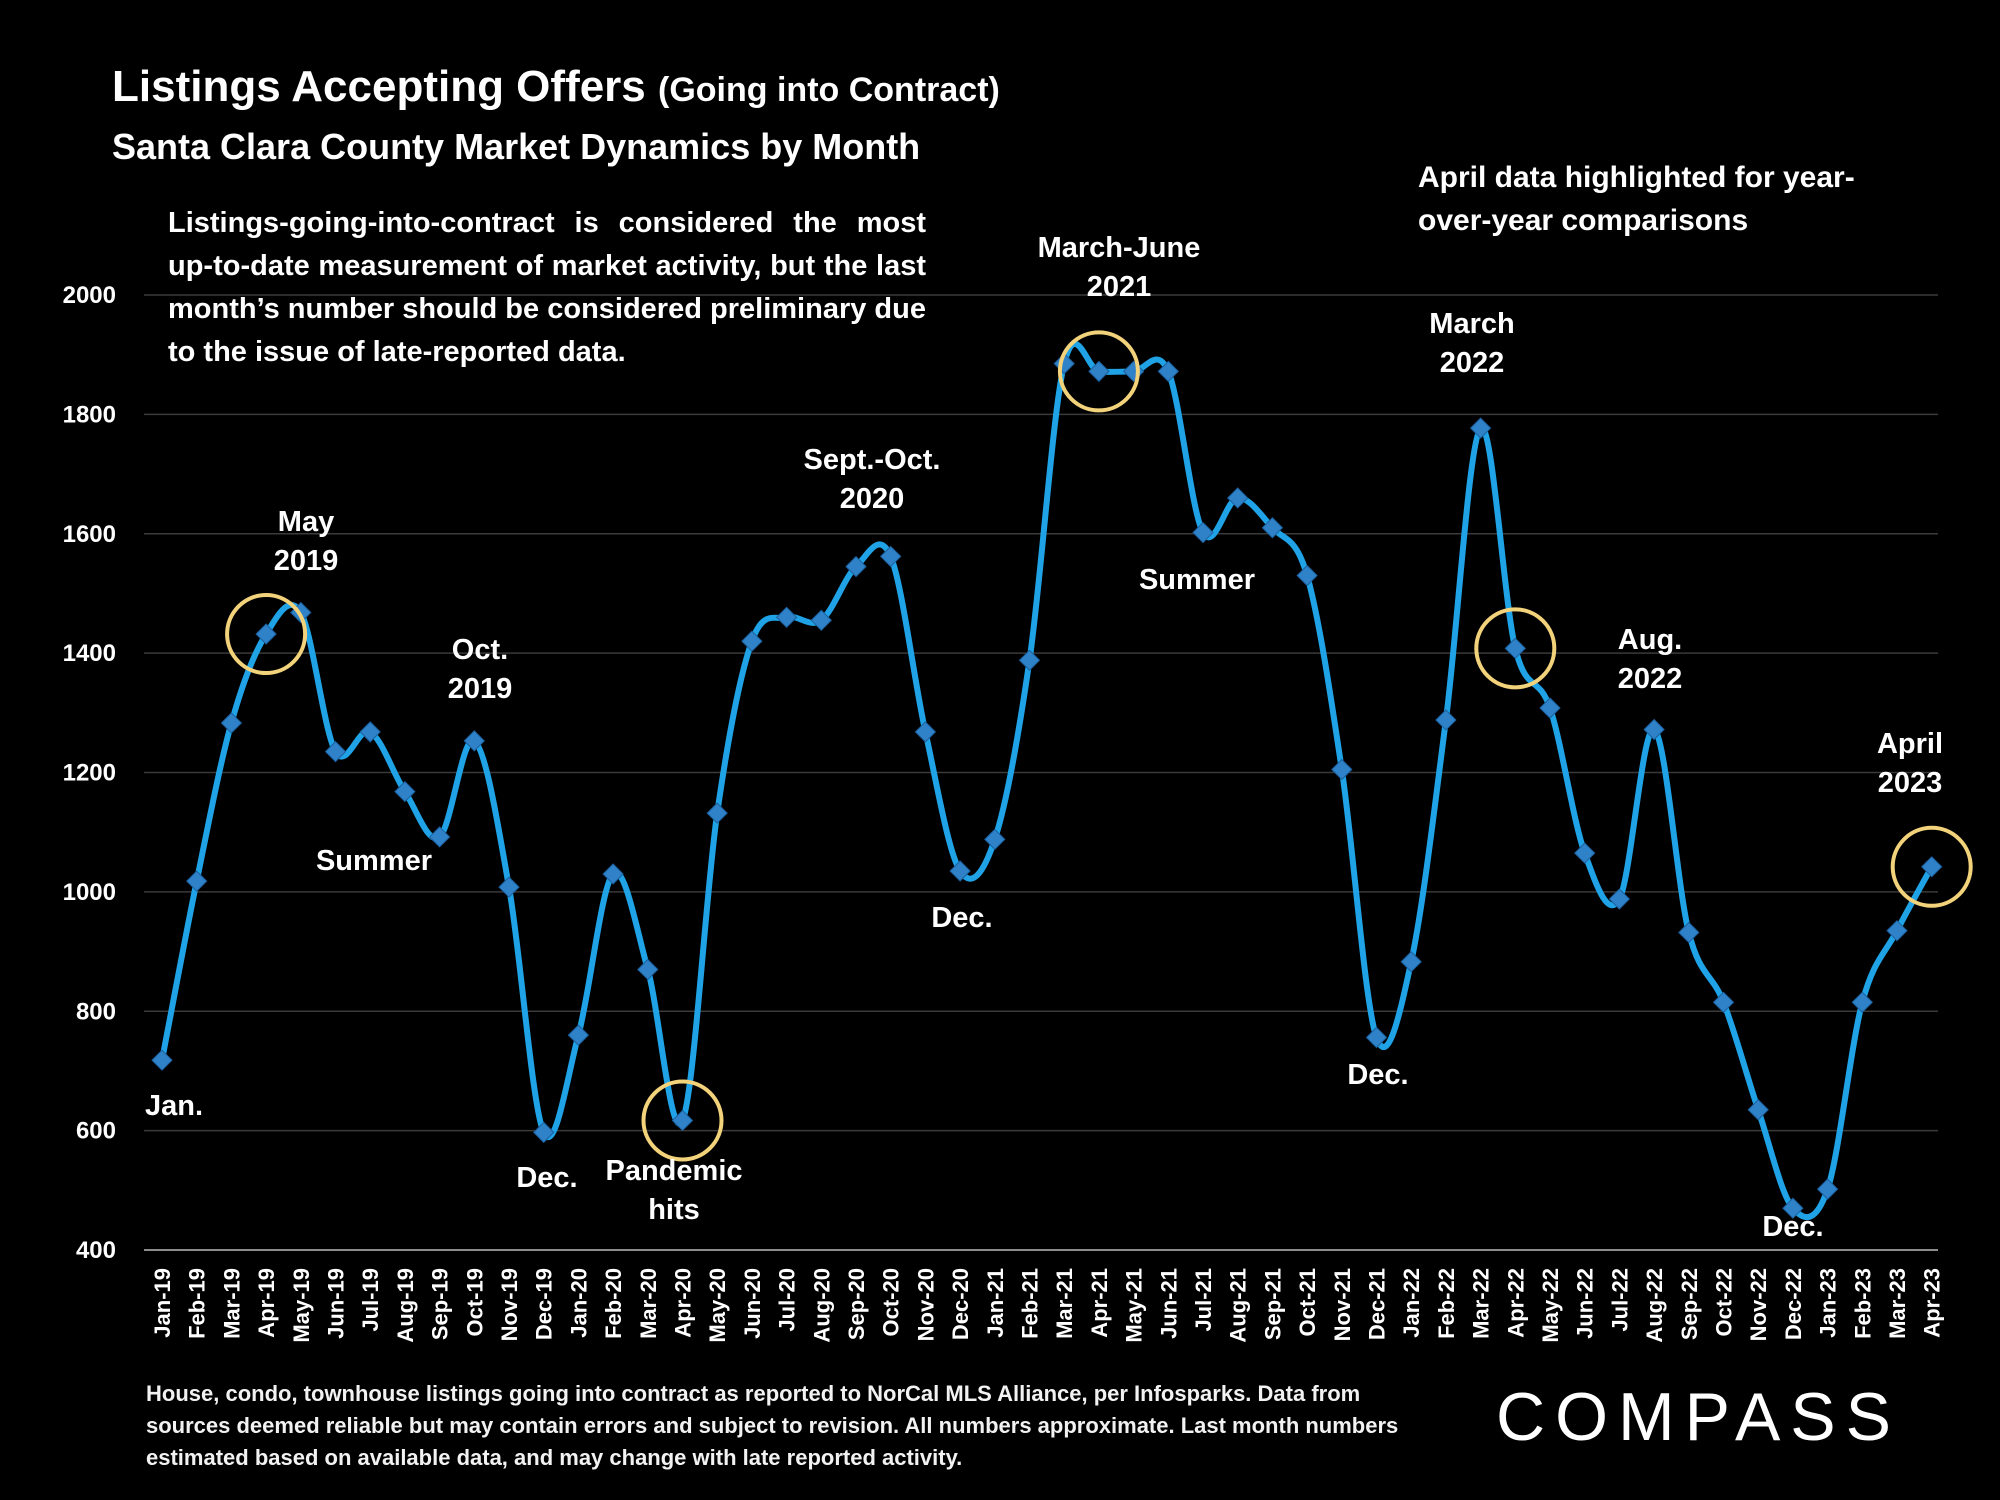 The height and width of the screenshot is (1500, 2000). Describe the element at coordinates (1471, 343) in the screenshot. I see `annotation-label: March 2022` at that location.